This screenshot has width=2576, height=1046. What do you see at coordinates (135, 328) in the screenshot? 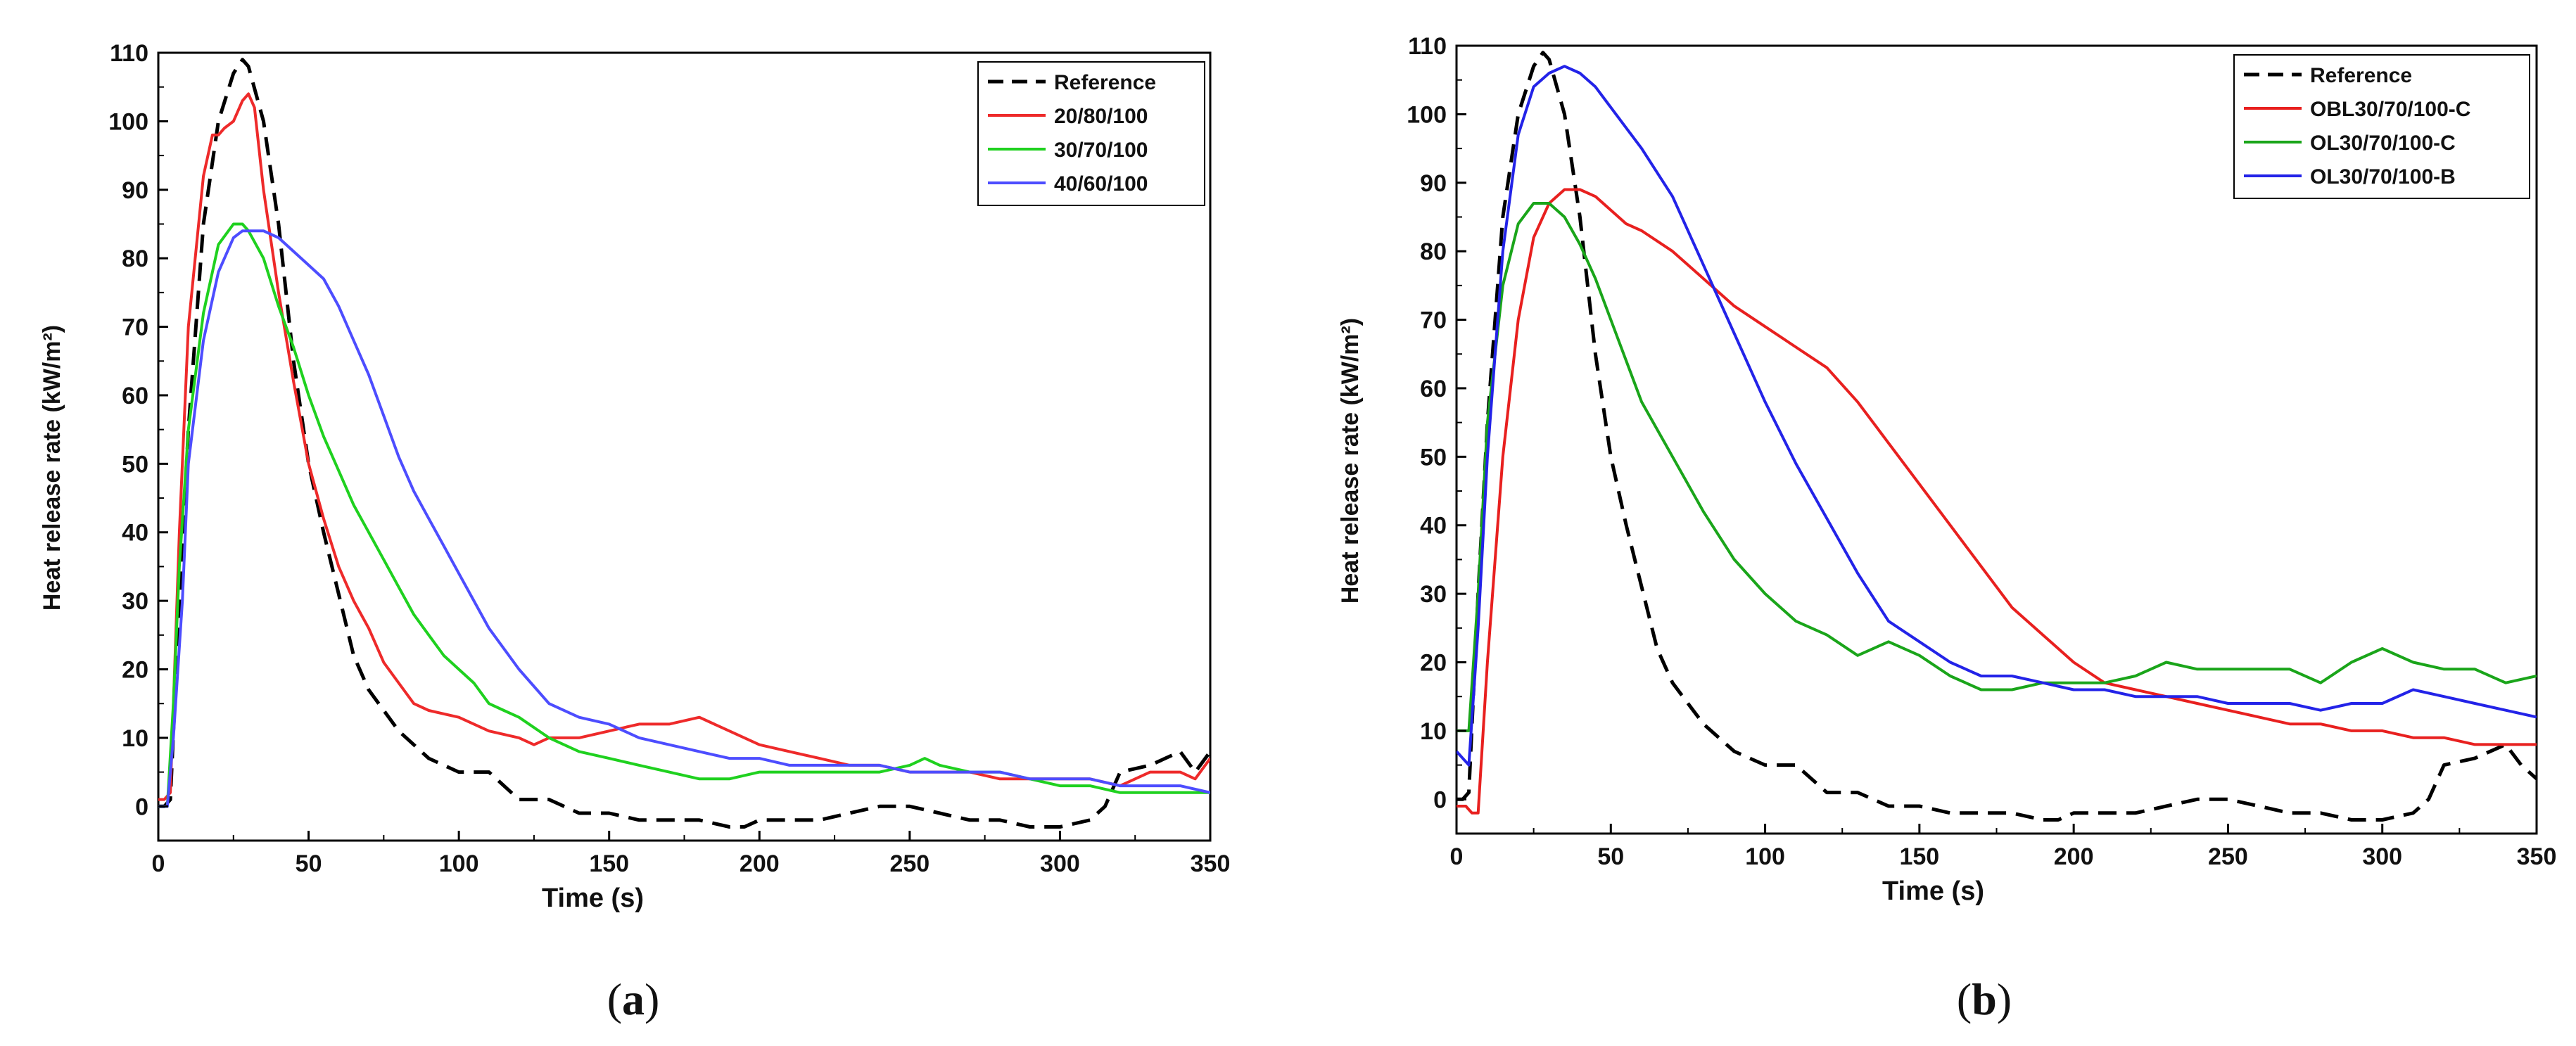
I see `panel-a-y-tick-label-7: 70` at bounding box center [135, 328].